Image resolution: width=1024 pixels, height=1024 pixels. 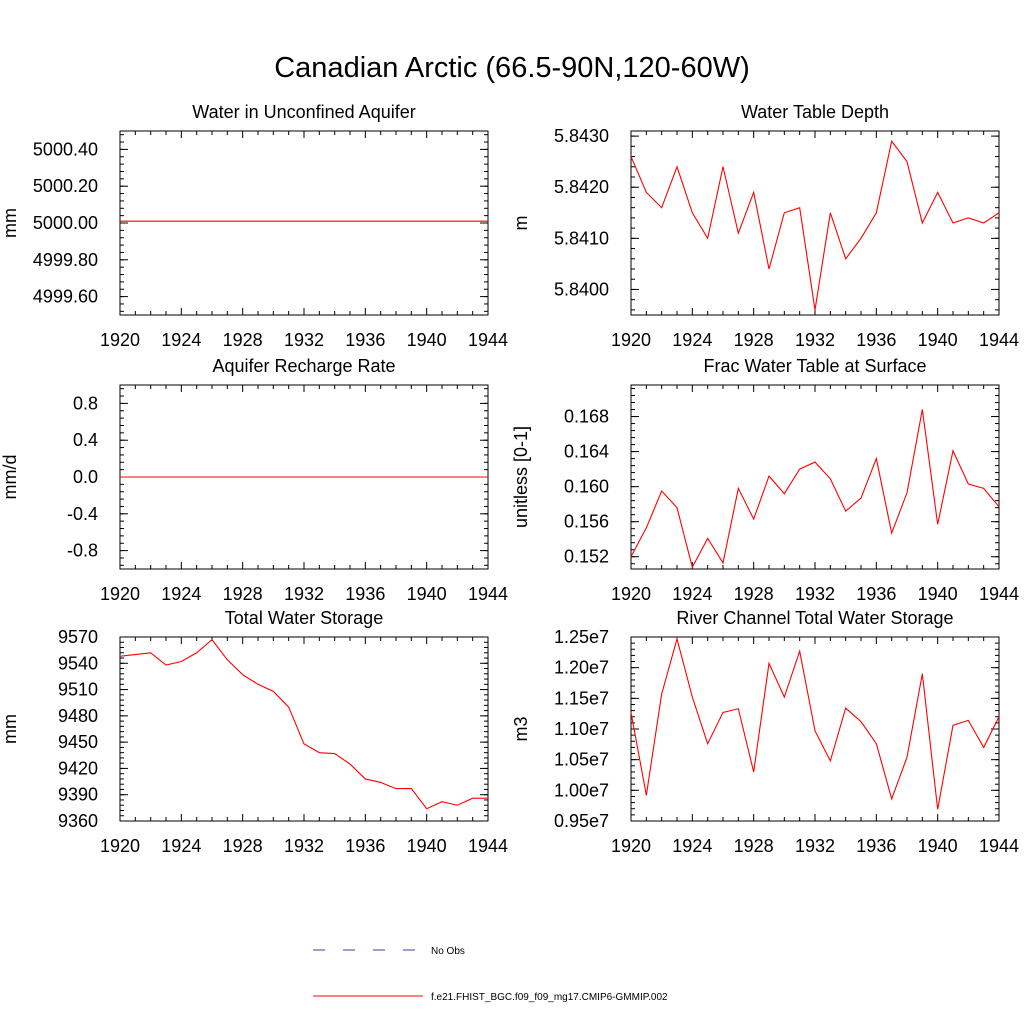 I want to click on y-tick-label: 0.0, so click(x=85, y=477).